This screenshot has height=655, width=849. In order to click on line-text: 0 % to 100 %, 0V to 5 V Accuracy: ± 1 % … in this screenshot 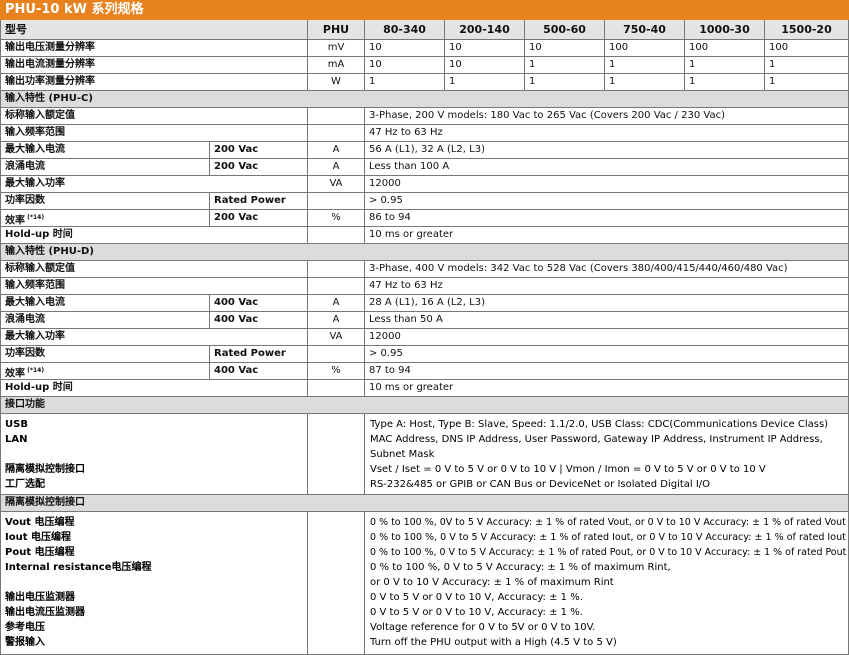, I will do `click(608, 522)`.